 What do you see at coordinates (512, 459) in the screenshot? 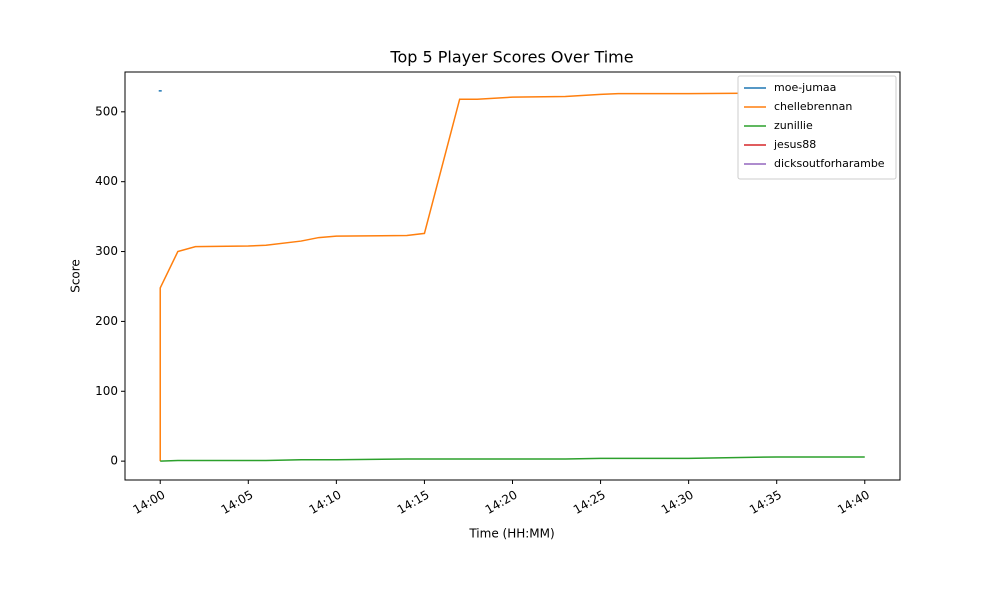
I see `series-line` at bounding box center [512, 459].